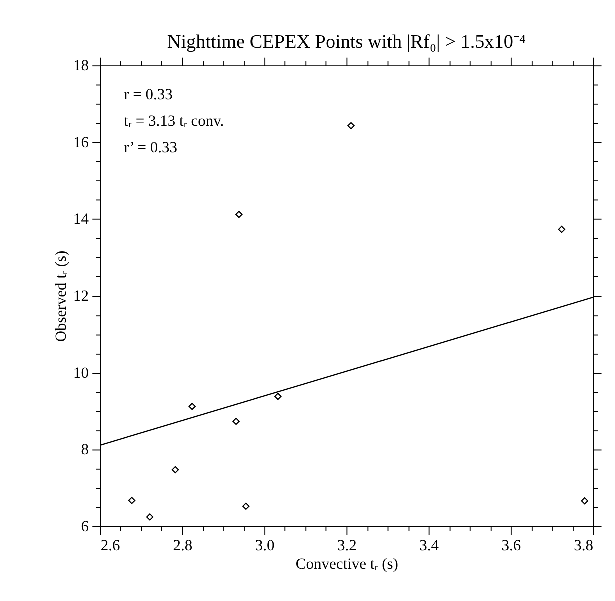  I want to click on y-tick-label: 18, so click(81, 66).